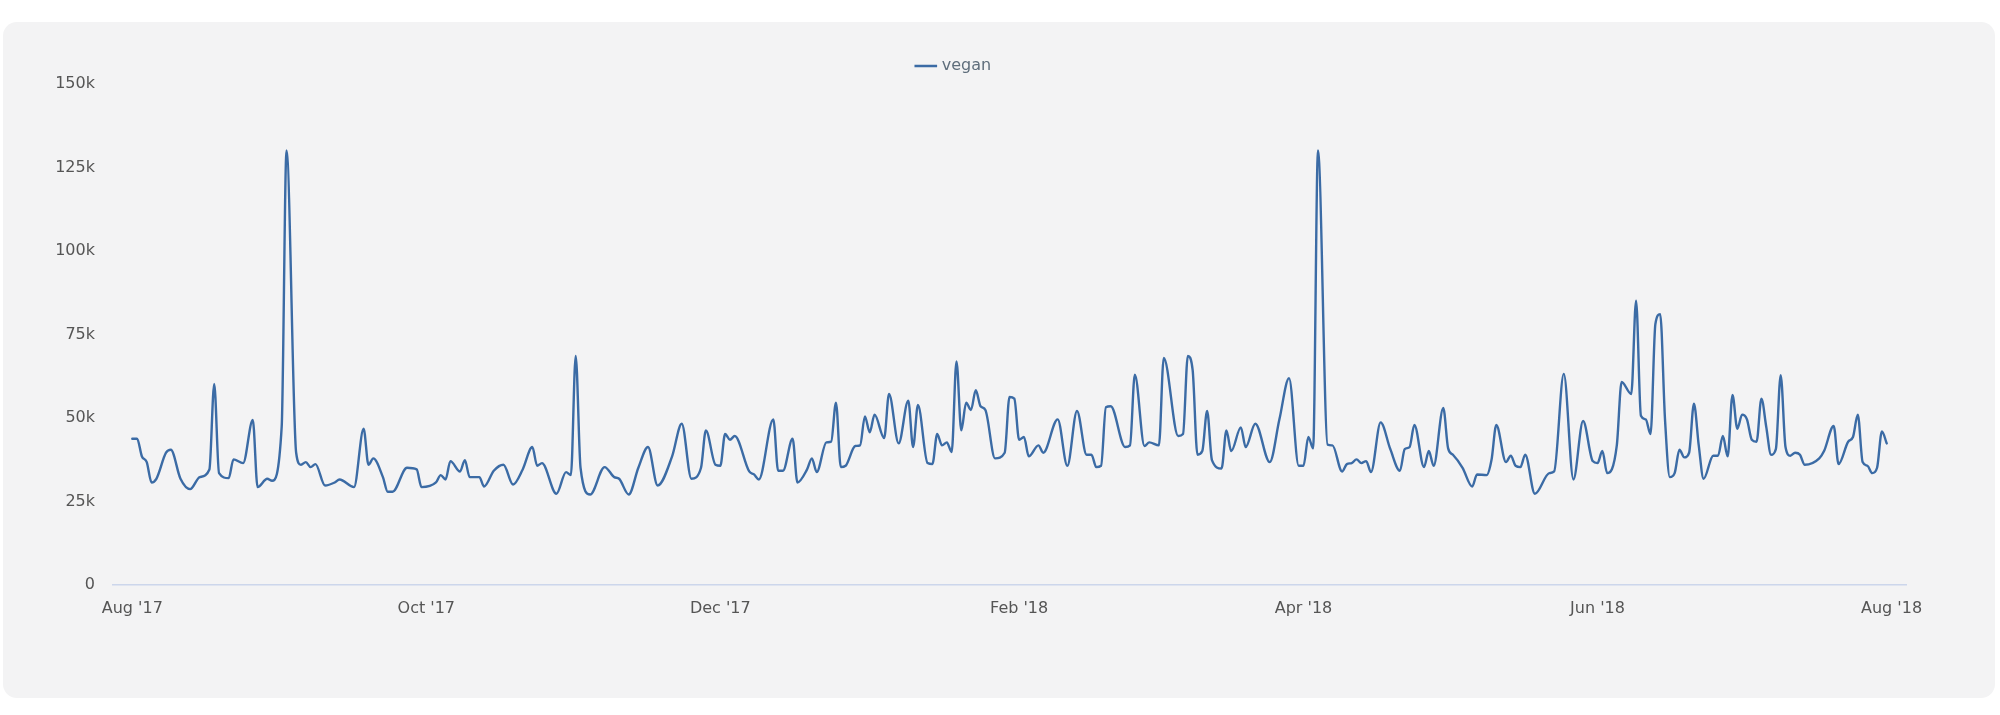  What do you see at coordinates (75, 166) in the screenshot?
I see `y-tick-label: 125k` at bounding box center [75, 166].